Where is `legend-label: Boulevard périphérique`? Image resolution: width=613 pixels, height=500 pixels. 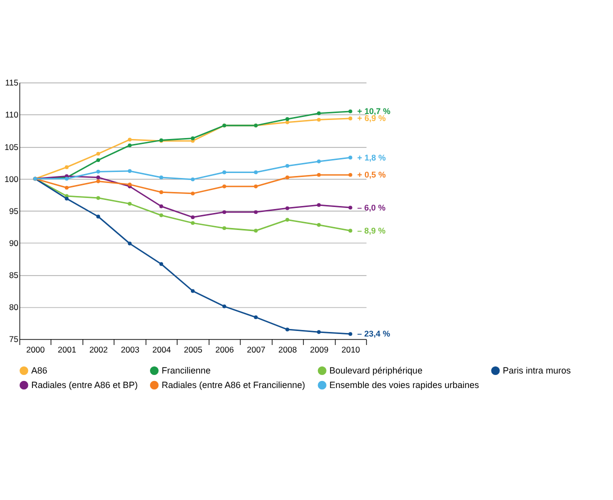
legend-label: Boulevard périphérique is located at coordinates (375, 370).